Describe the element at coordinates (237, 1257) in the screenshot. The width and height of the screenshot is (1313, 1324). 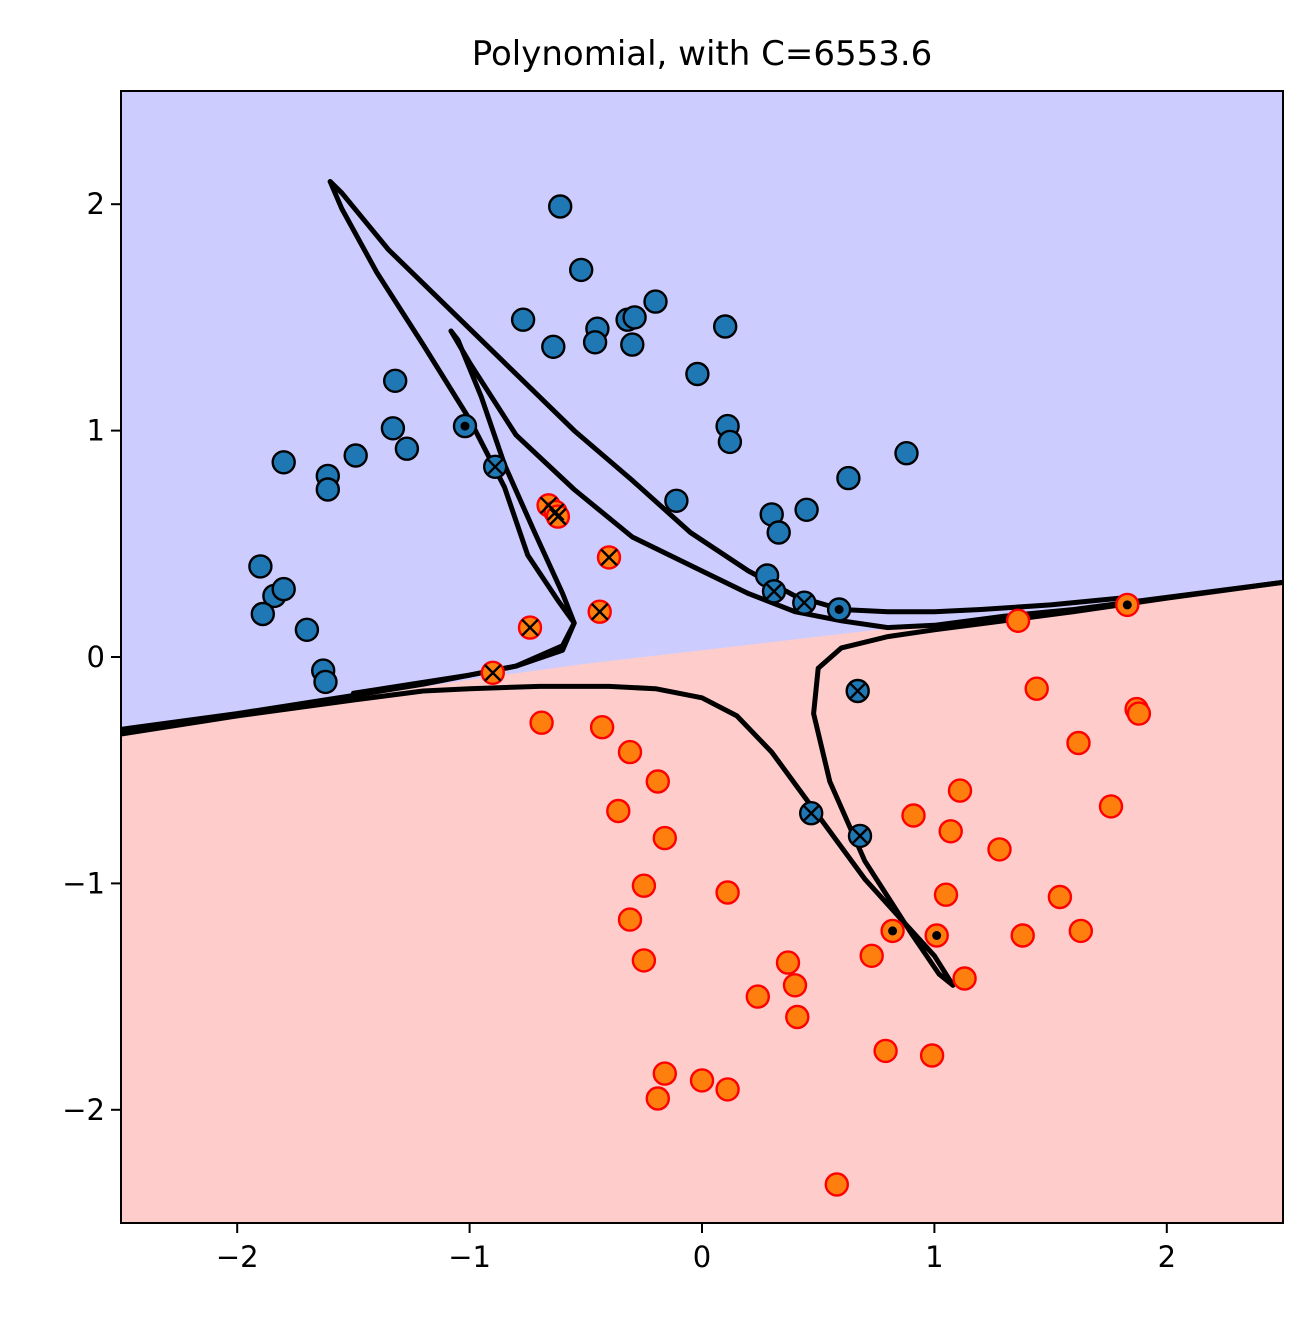
I see `x-tick-label: −2` at that location.